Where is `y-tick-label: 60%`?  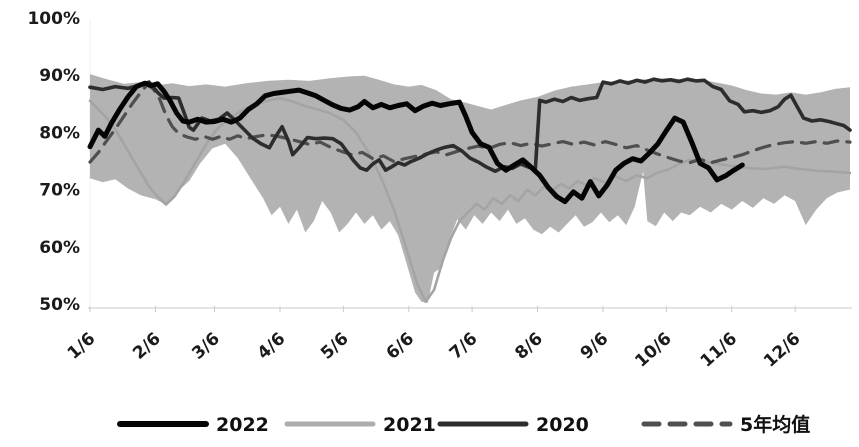
y-tick-label: 60% is located at coordinates (59, 248).